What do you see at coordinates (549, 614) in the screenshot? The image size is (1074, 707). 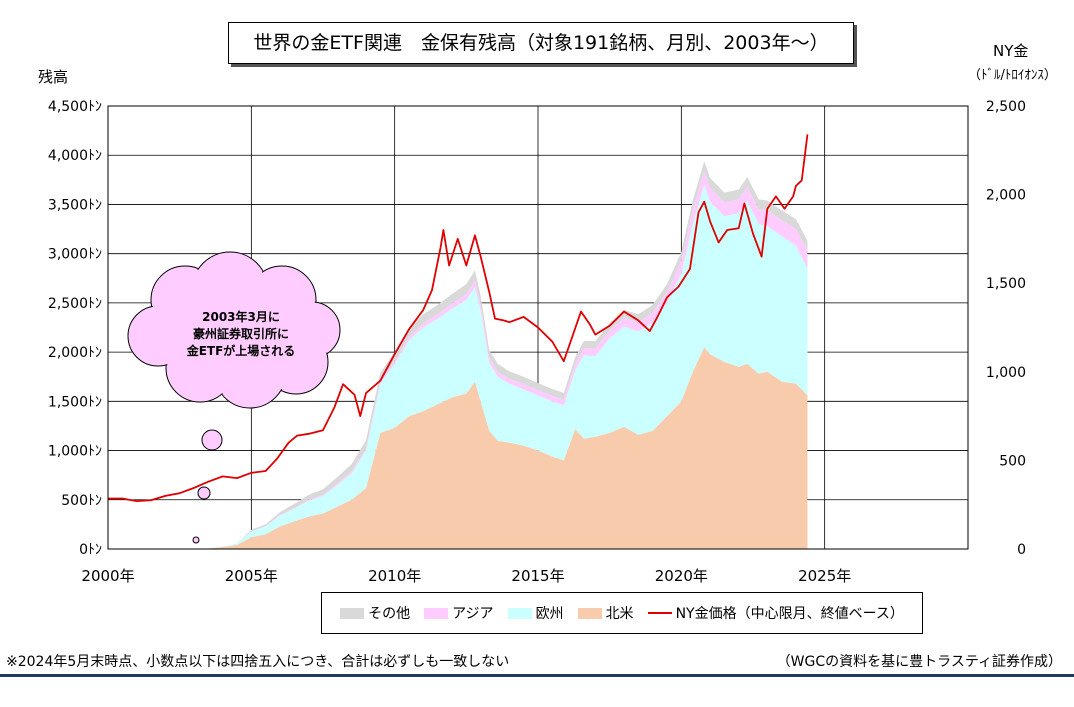 I see `legend-label-europe: 欧州` at bounding box center [549, 614].